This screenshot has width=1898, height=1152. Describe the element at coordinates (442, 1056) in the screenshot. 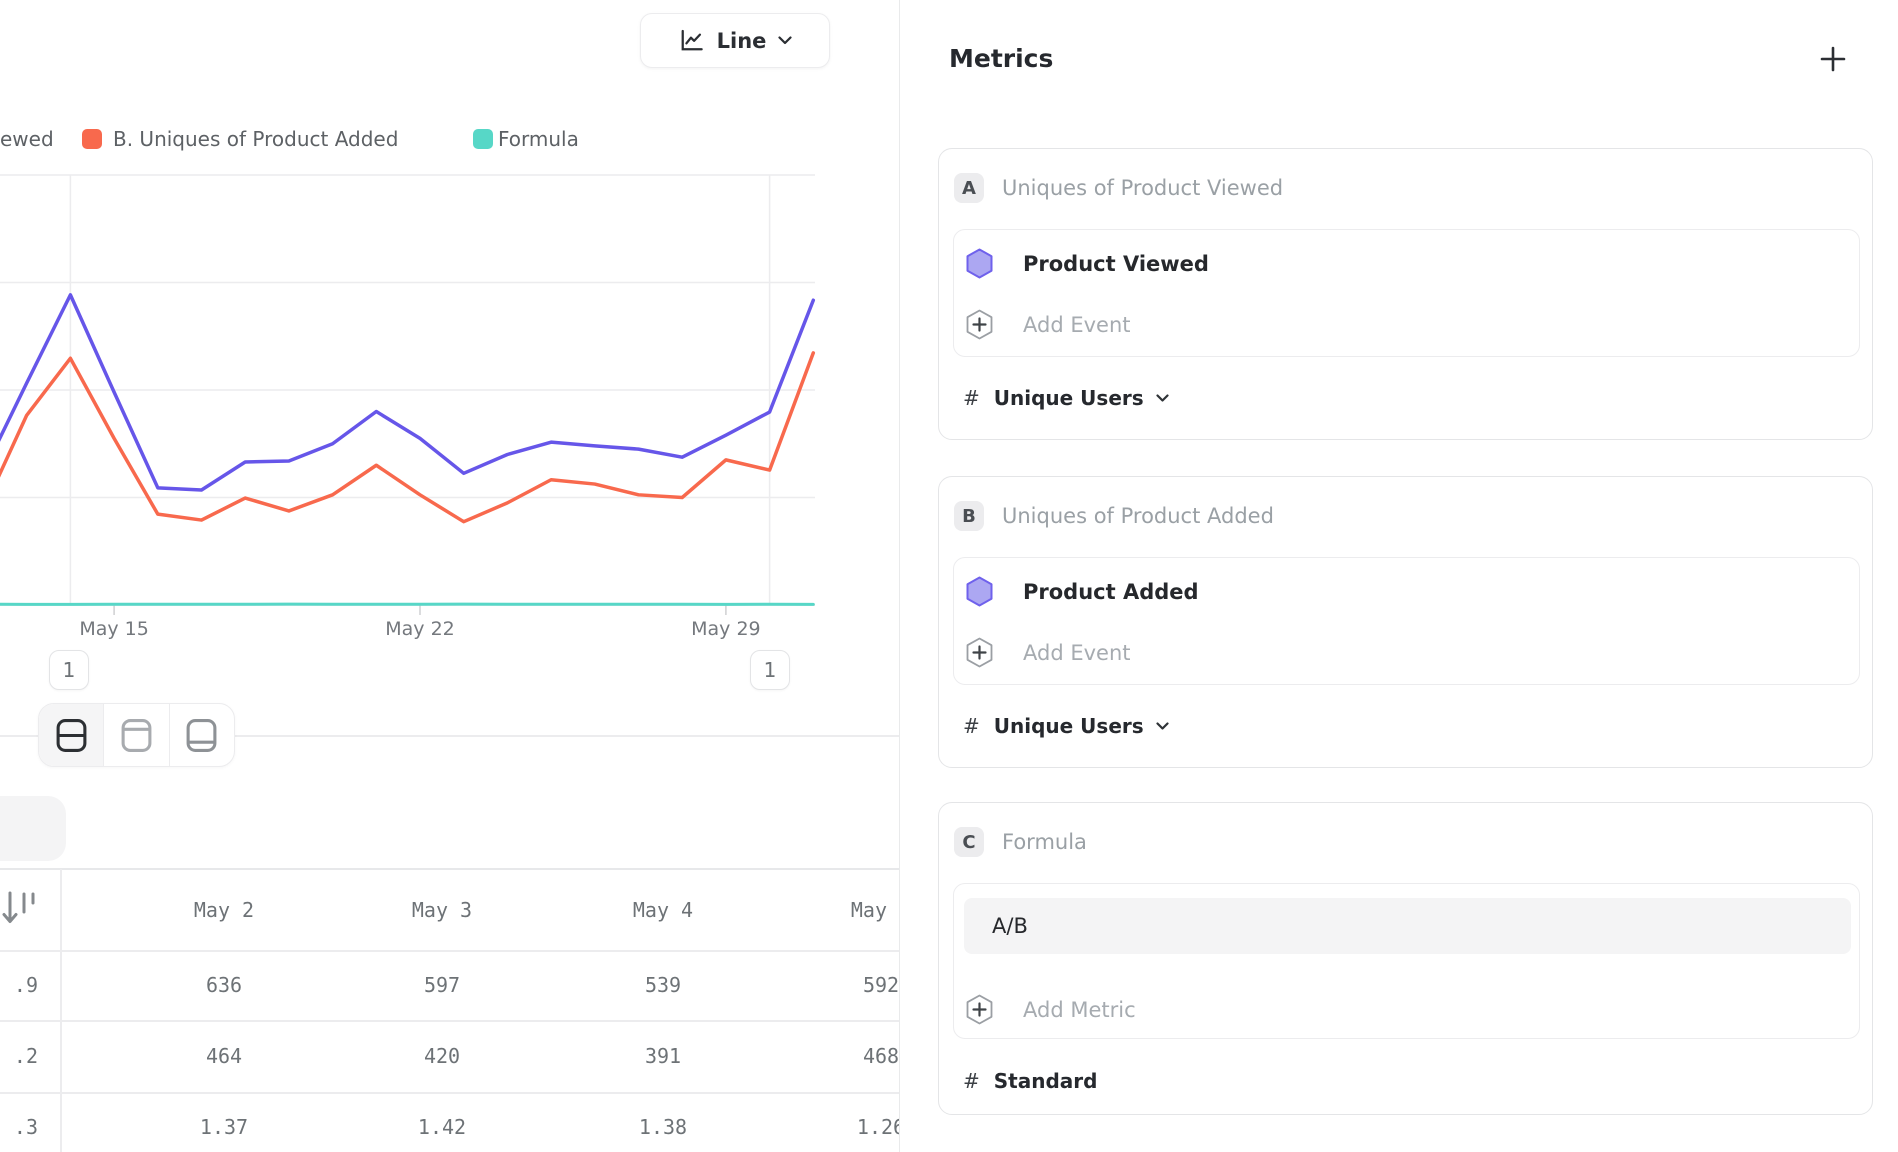

I see `table-cell: 420` at that location.